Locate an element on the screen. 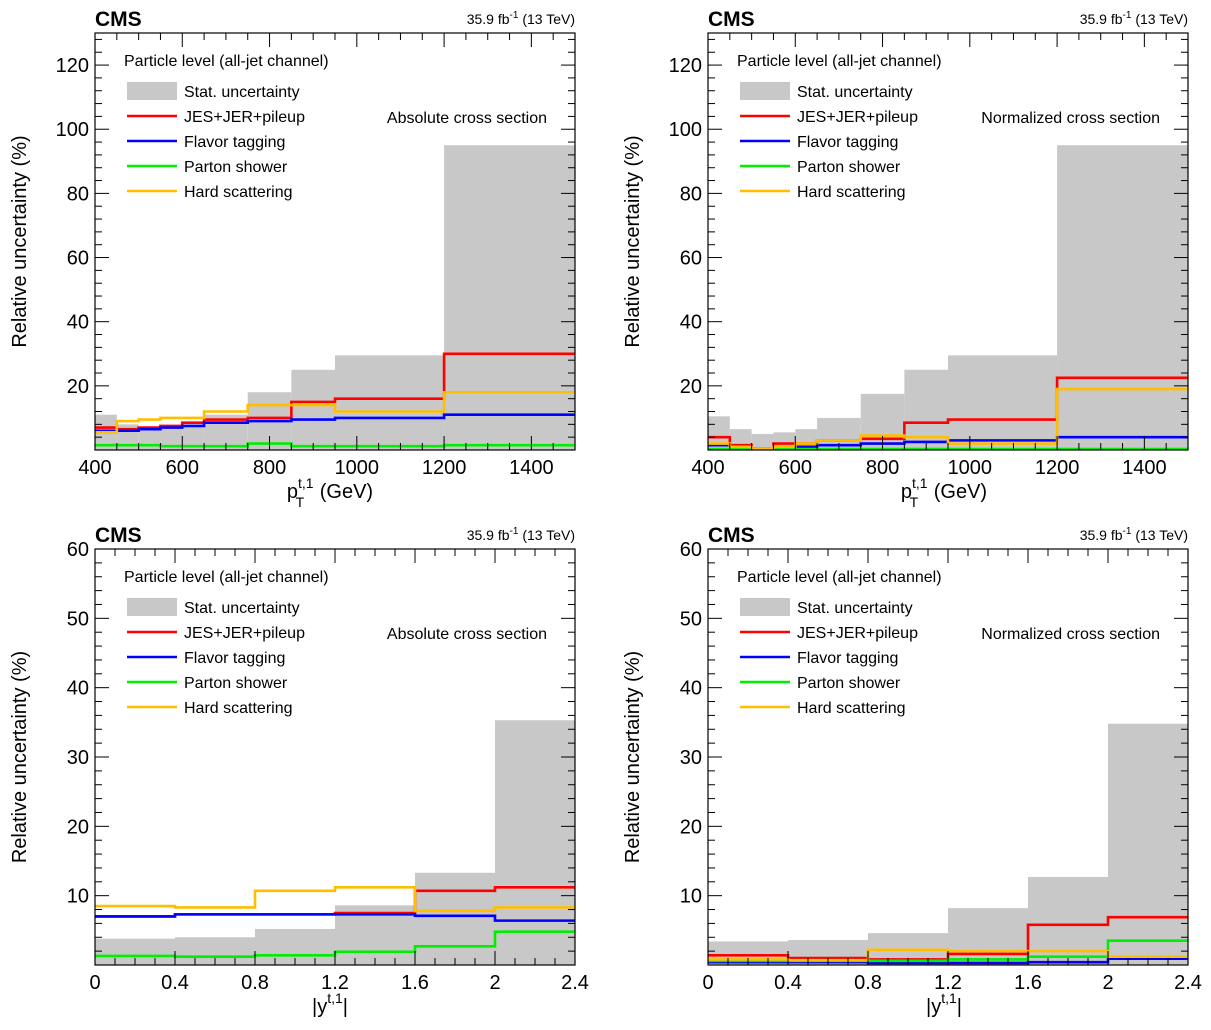 This screenshot has width=1211, height=1030. x-axis-label-unit: | is located at coordinates (345, 1007).